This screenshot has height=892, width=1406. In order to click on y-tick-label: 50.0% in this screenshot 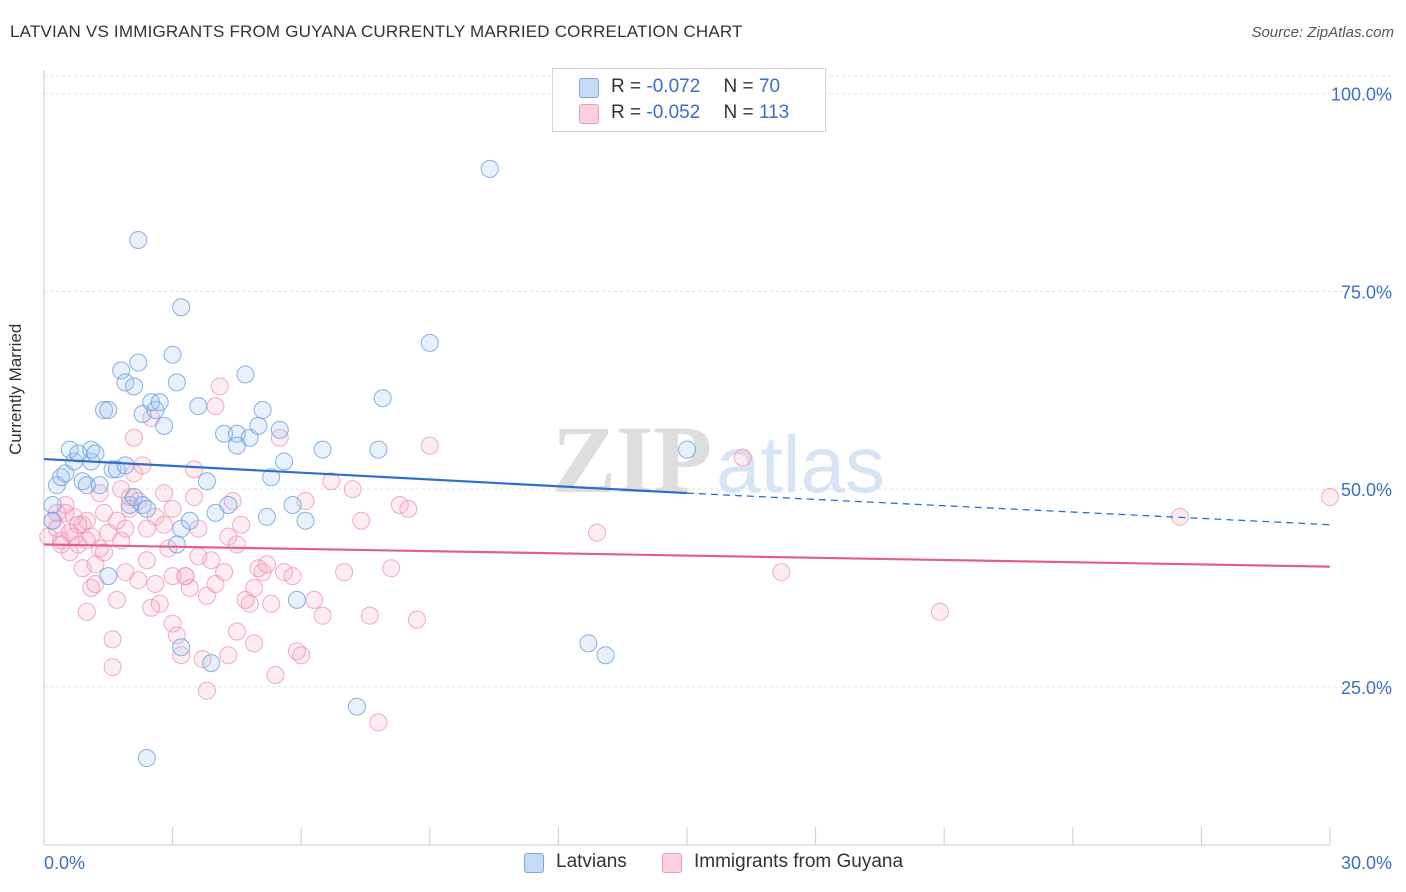, I will do `click(1366, 490)`.